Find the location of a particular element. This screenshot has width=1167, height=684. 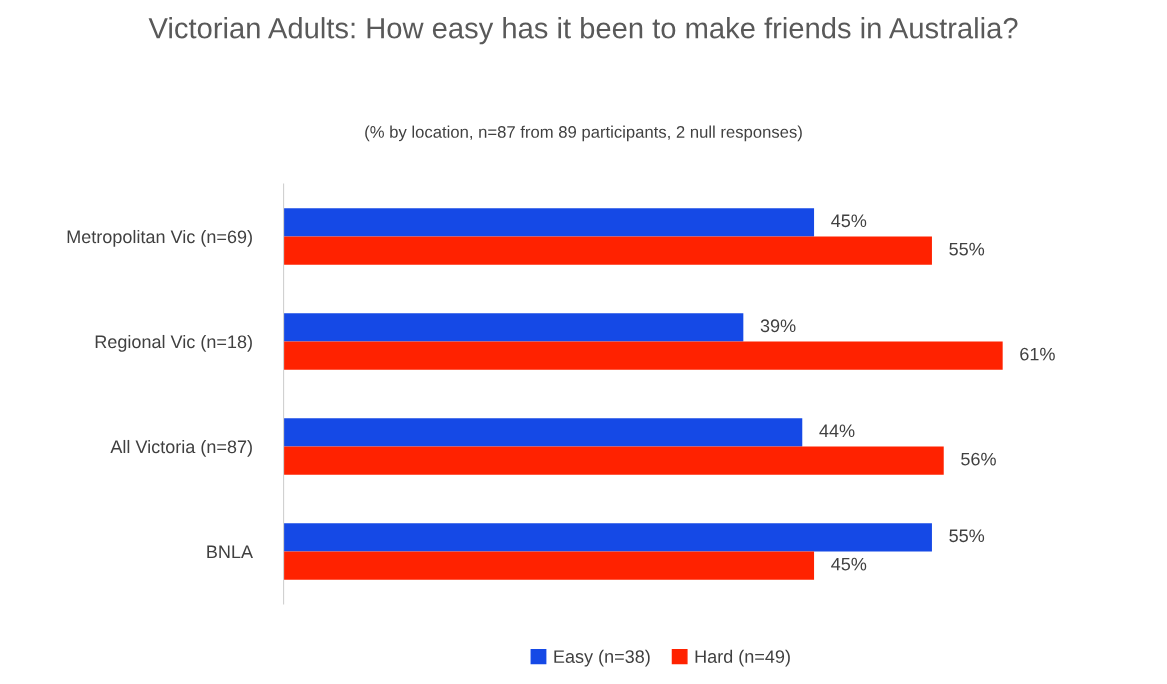

y-tick-label: BNLA is located at coordinates (230, 552).